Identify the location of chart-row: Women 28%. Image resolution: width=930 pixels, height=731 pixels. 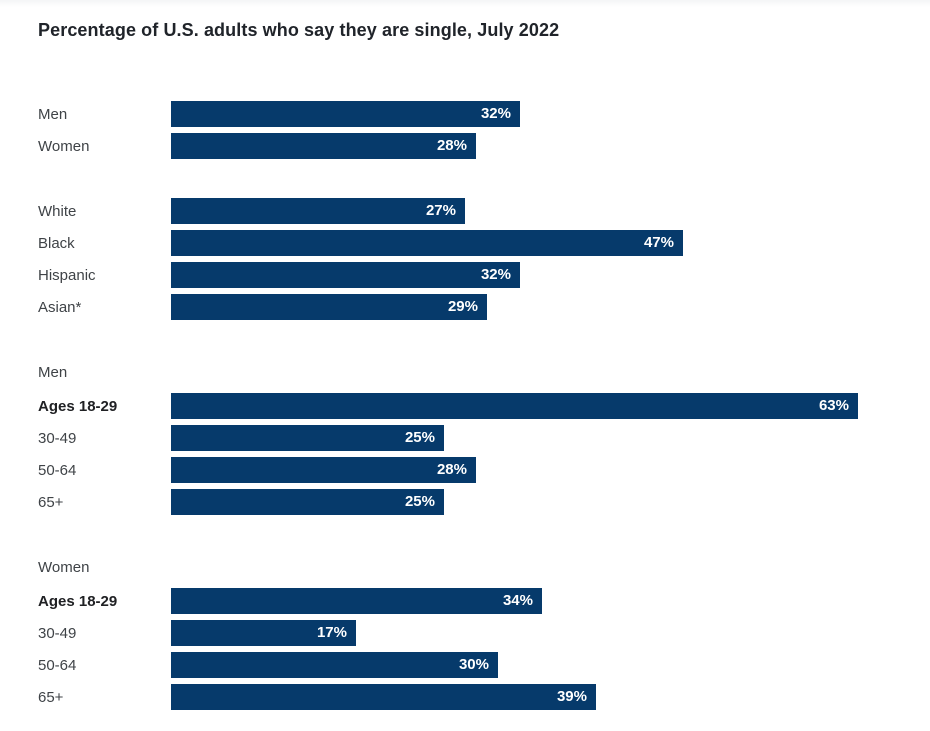
(484, 146).